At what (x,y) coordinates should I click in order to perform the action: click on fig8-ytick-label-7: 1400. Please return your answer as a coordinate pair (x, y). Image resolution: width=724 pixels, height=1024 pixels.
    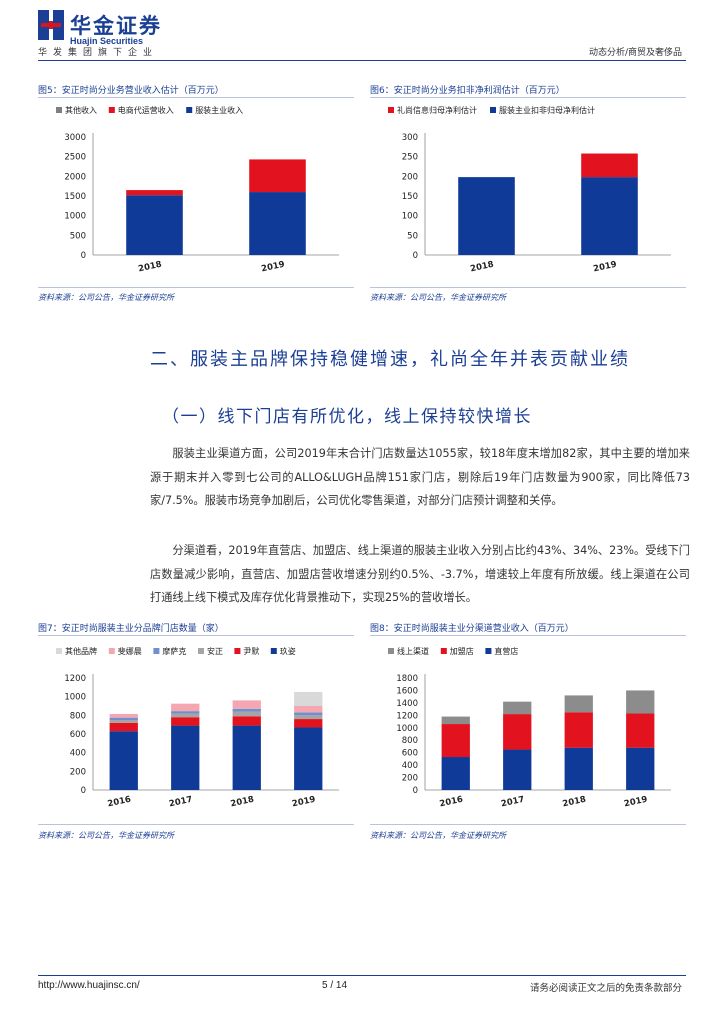
    Looking at the image, I should click on (407, 704).